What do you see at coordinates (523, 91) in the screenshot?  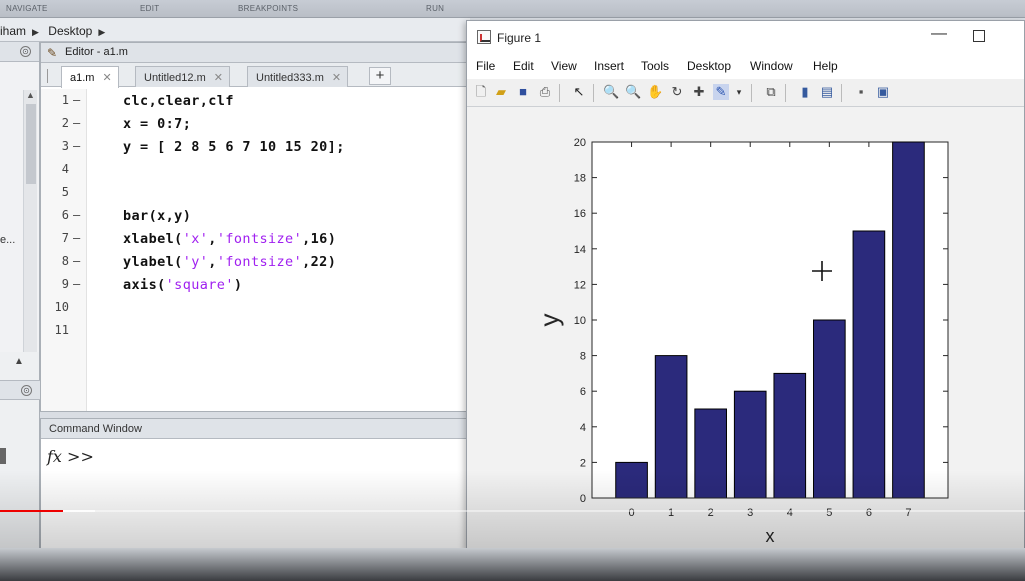 I see `save-icon: ■` at bounding box center [523, 91].